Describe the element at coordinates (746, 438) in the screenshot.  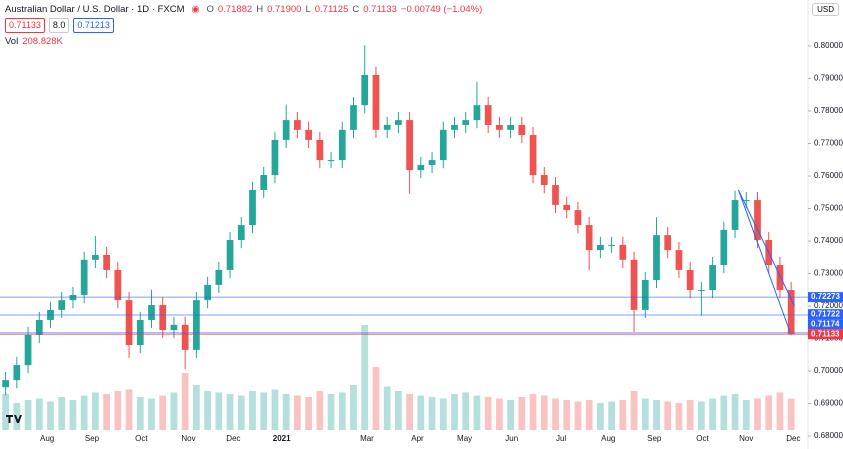
I see `x-tick-label: Nov` at that location.